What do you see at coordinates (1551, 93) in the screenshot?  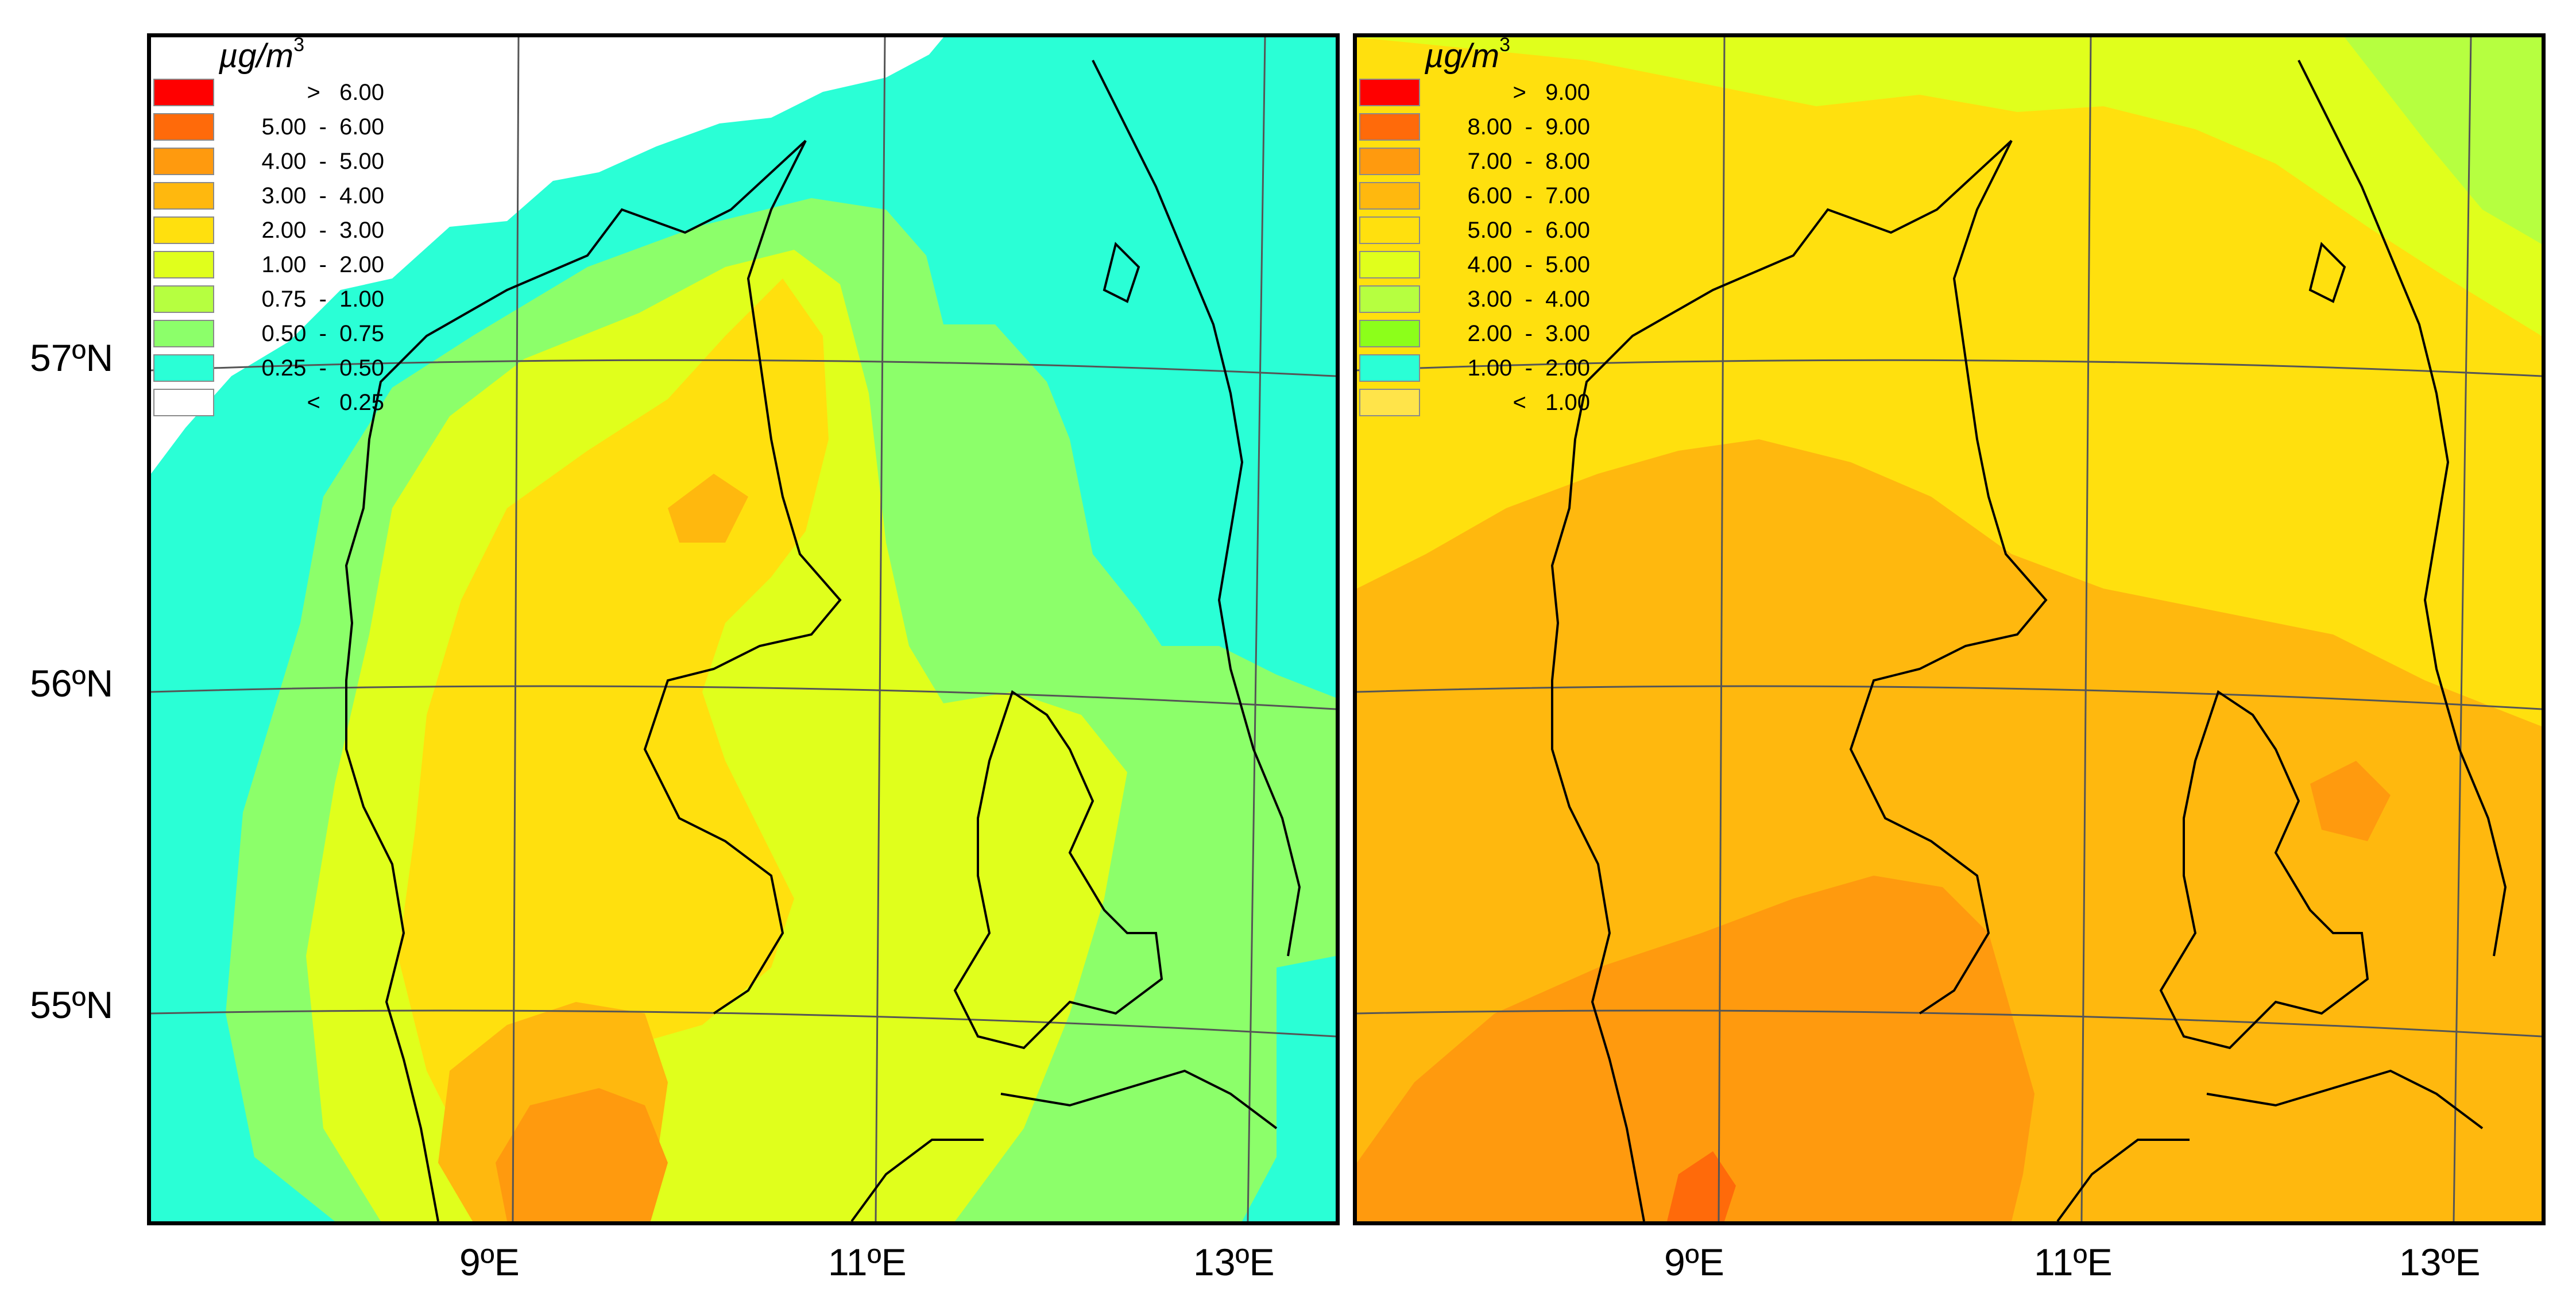 I see `legend-label: > 9.00` at bounding box center [1551, 93].